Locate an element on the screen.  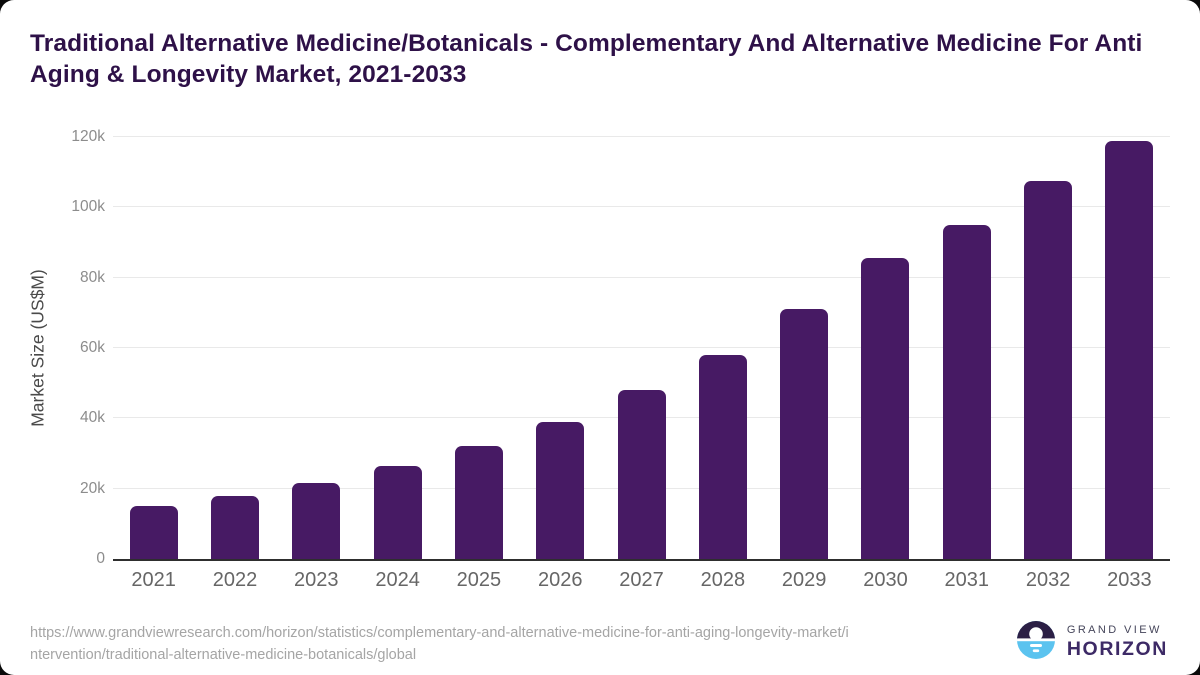
x-tick-label: 2033 is located at coordinates (1129, 580).